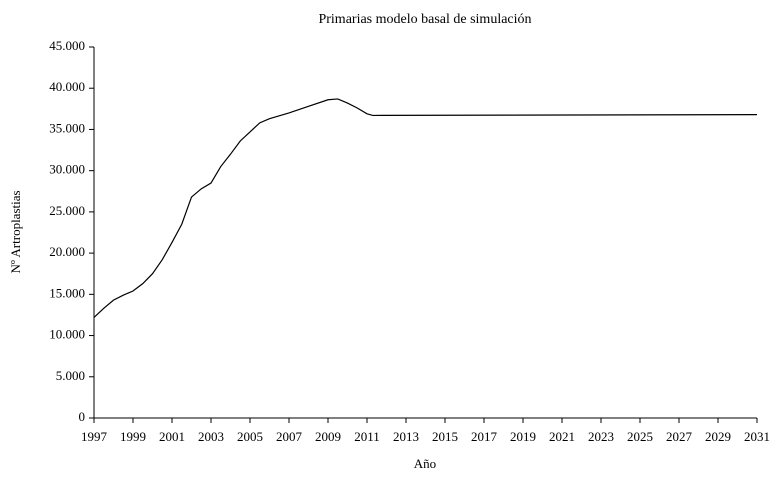 This screenshot has height=479, width=773. Describe the element at coordinates (445, 436) in the screenshot. I see `x-tick-label: 2015` at that location.